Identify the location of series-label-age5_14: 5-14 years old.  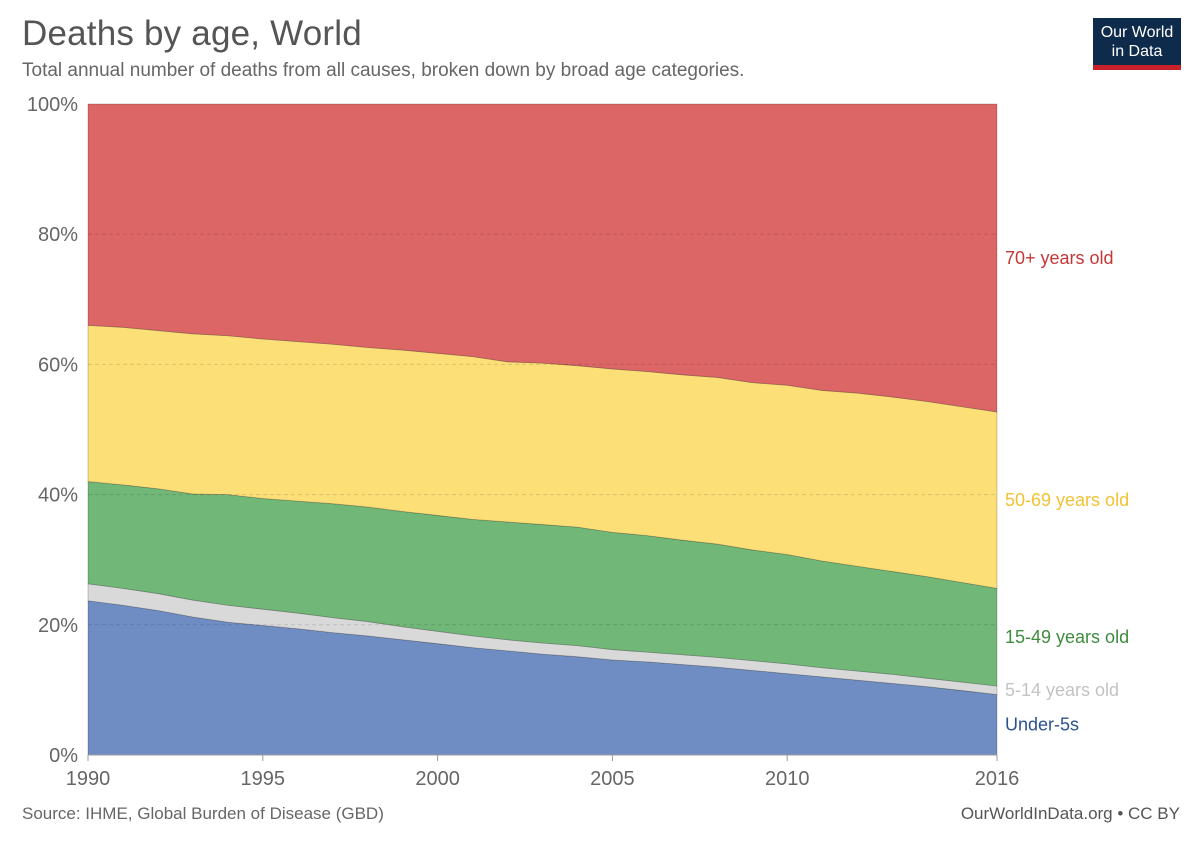
(1062, 690).